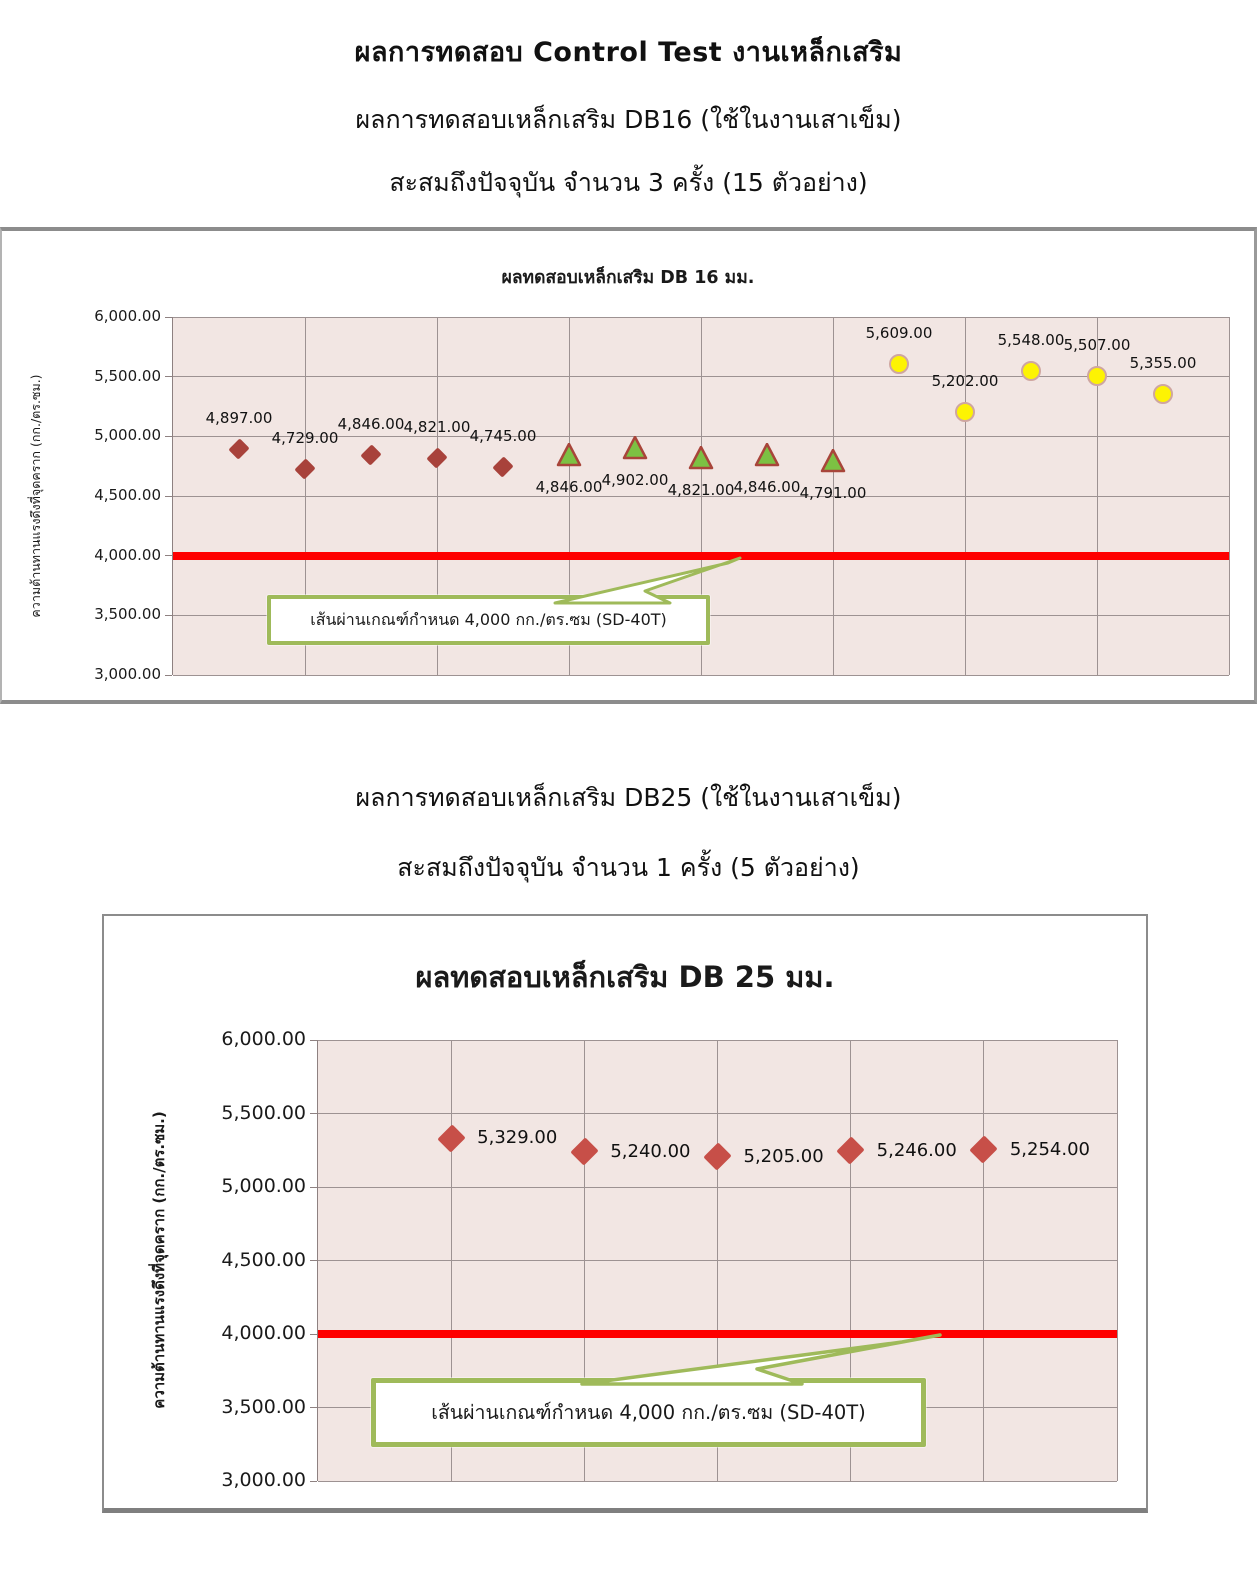 The width and height of the screenshot is (1257, 1569). I want to click on data-point-label: 4,791.00, so click(833, 493).